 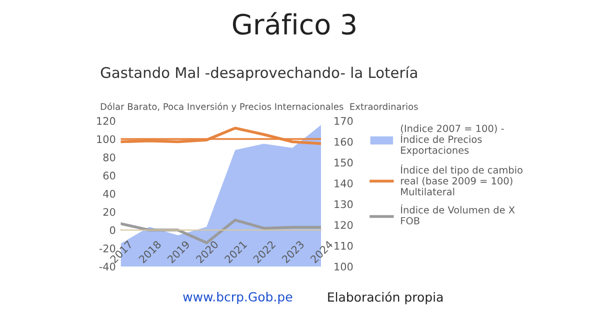 I want to click on text: www.bcrp.Gob.pe, so click(x=237, y=298).